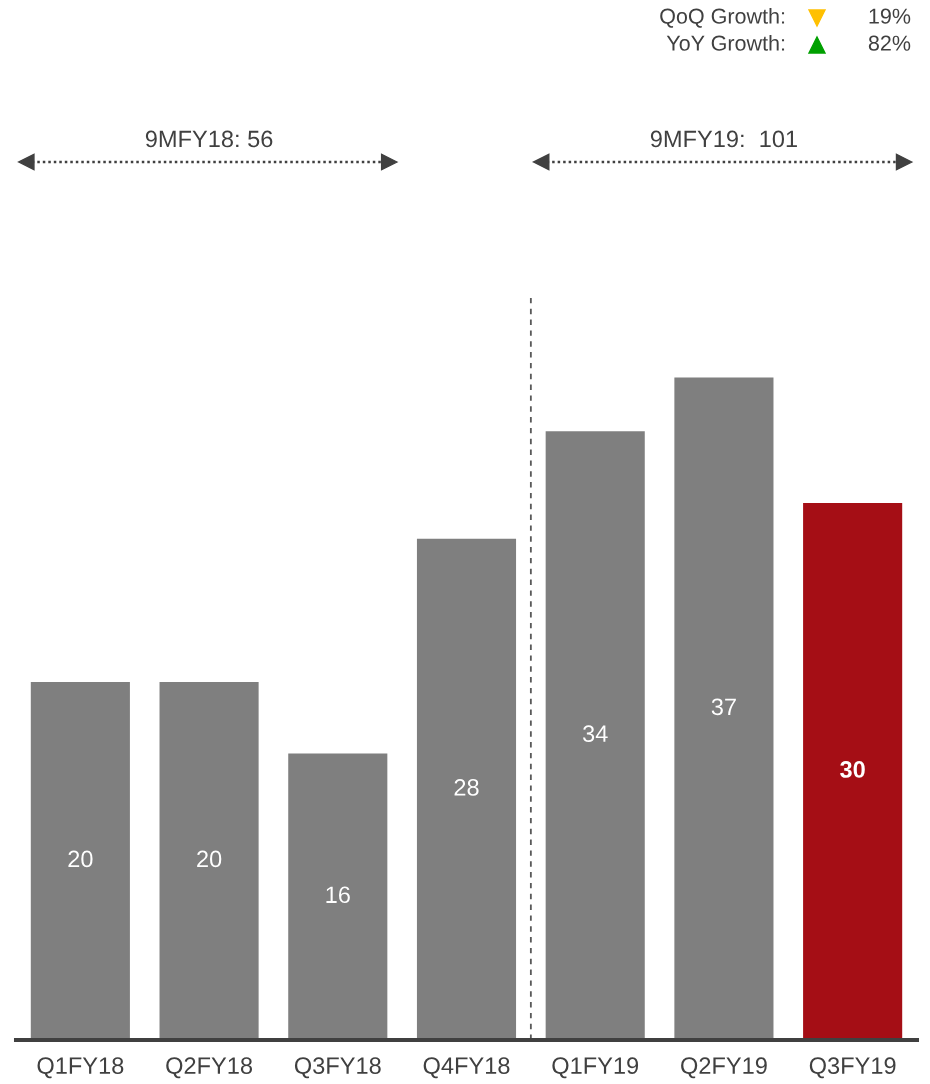 The image size is (930, 1084). What do you see at coordinates (724, 1068) in the screenshot?
I see `x-tick-label: Q2FY19` at bounding box center [724, 1068].